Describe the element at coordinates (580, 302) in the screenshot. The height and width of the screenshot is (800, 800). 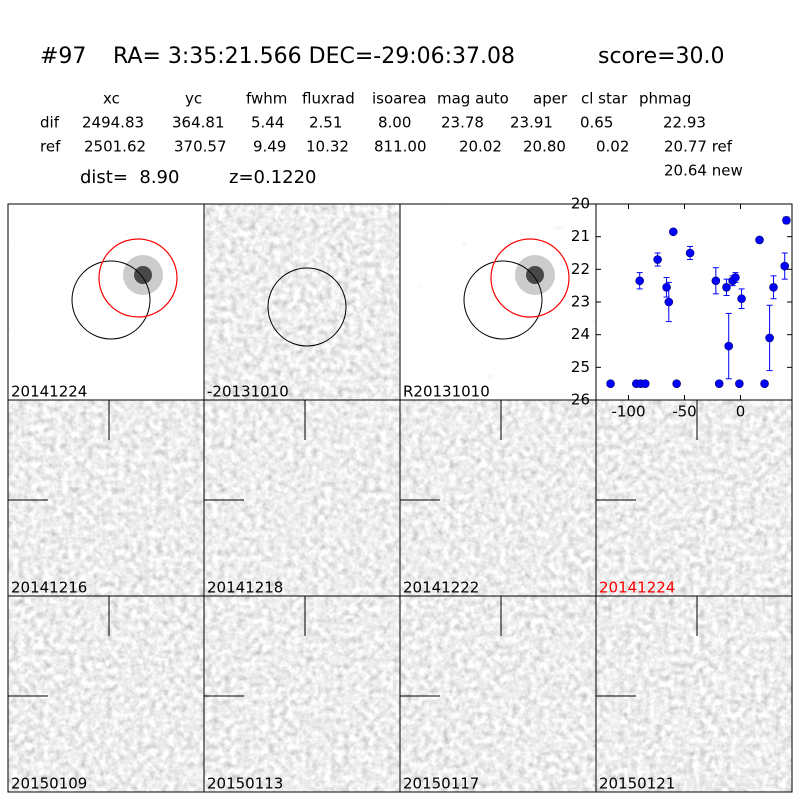
I see `y-tick-label: 23` at that location.